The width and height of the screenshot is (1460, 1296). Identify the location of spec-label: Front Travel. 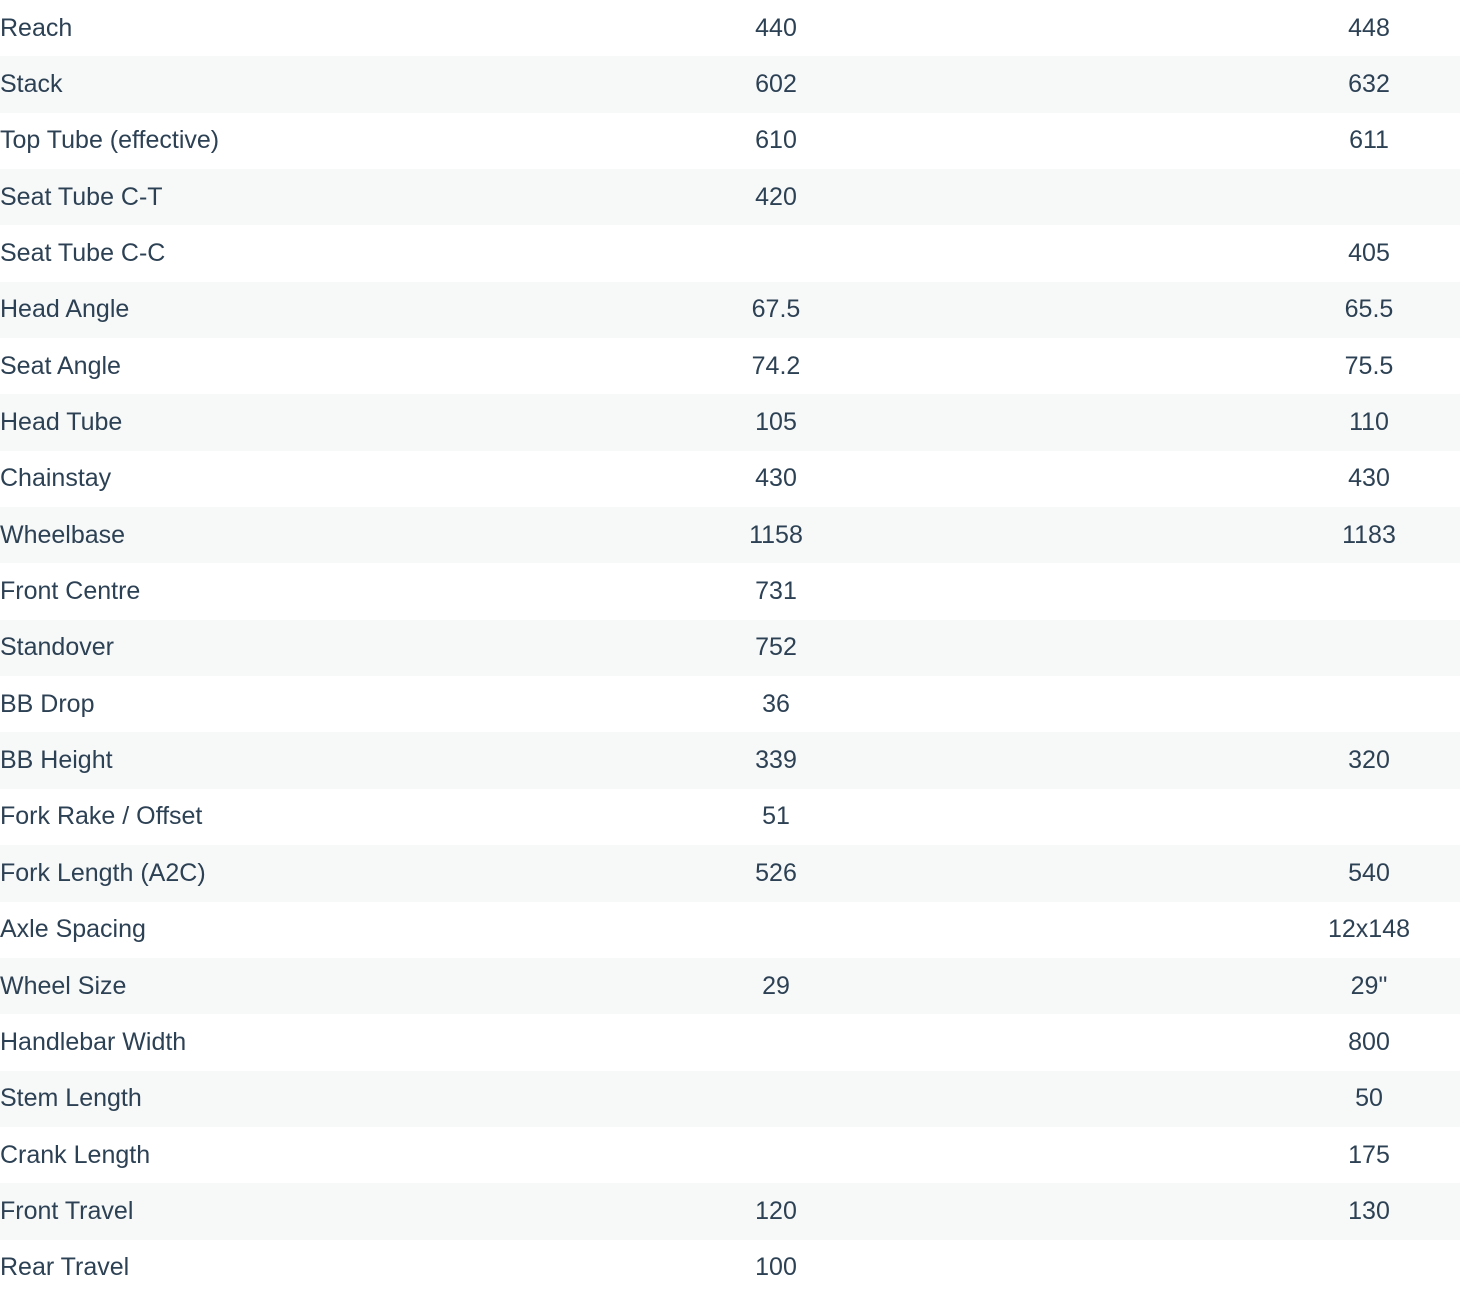
(67, 1210).